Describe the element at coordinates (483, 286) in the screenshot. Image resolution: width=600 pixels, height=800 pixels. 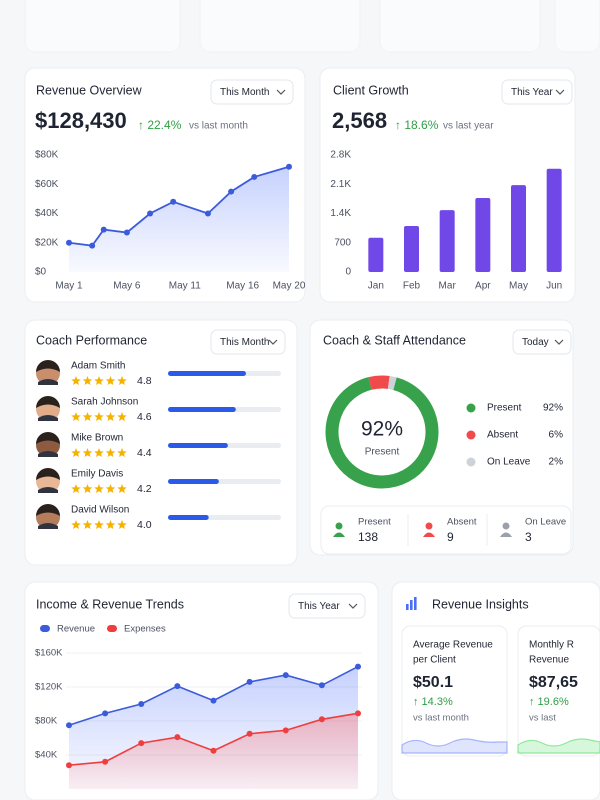
I see `x-tick-label: Apr` at that location.